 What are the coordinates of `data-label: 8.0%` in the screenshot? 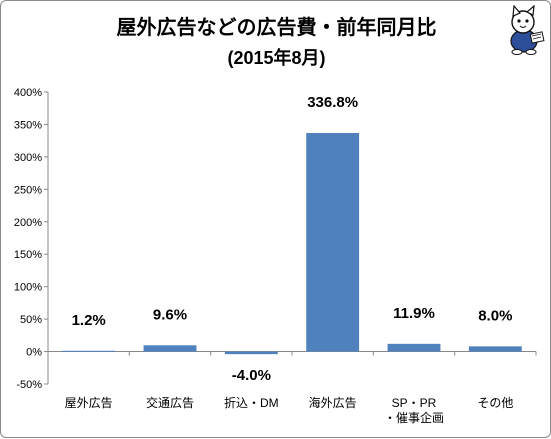 It's located at (495, 315).